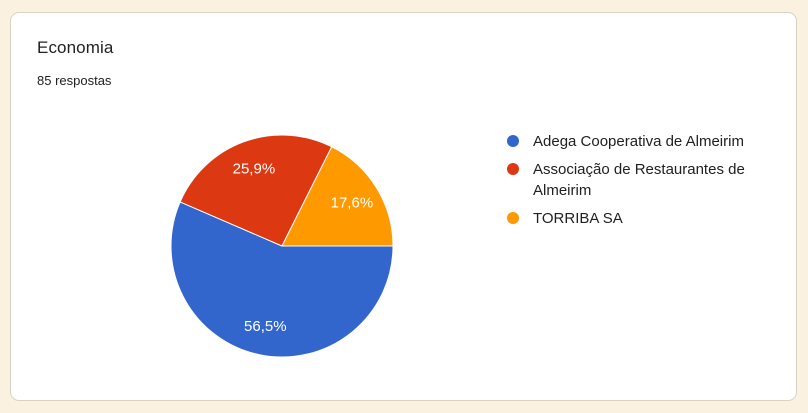 This screenshot has height=413, width=808. Describe the element at coordinates (74, 80) in the screenshot. I see `response-count: 85 respostas` at that location.